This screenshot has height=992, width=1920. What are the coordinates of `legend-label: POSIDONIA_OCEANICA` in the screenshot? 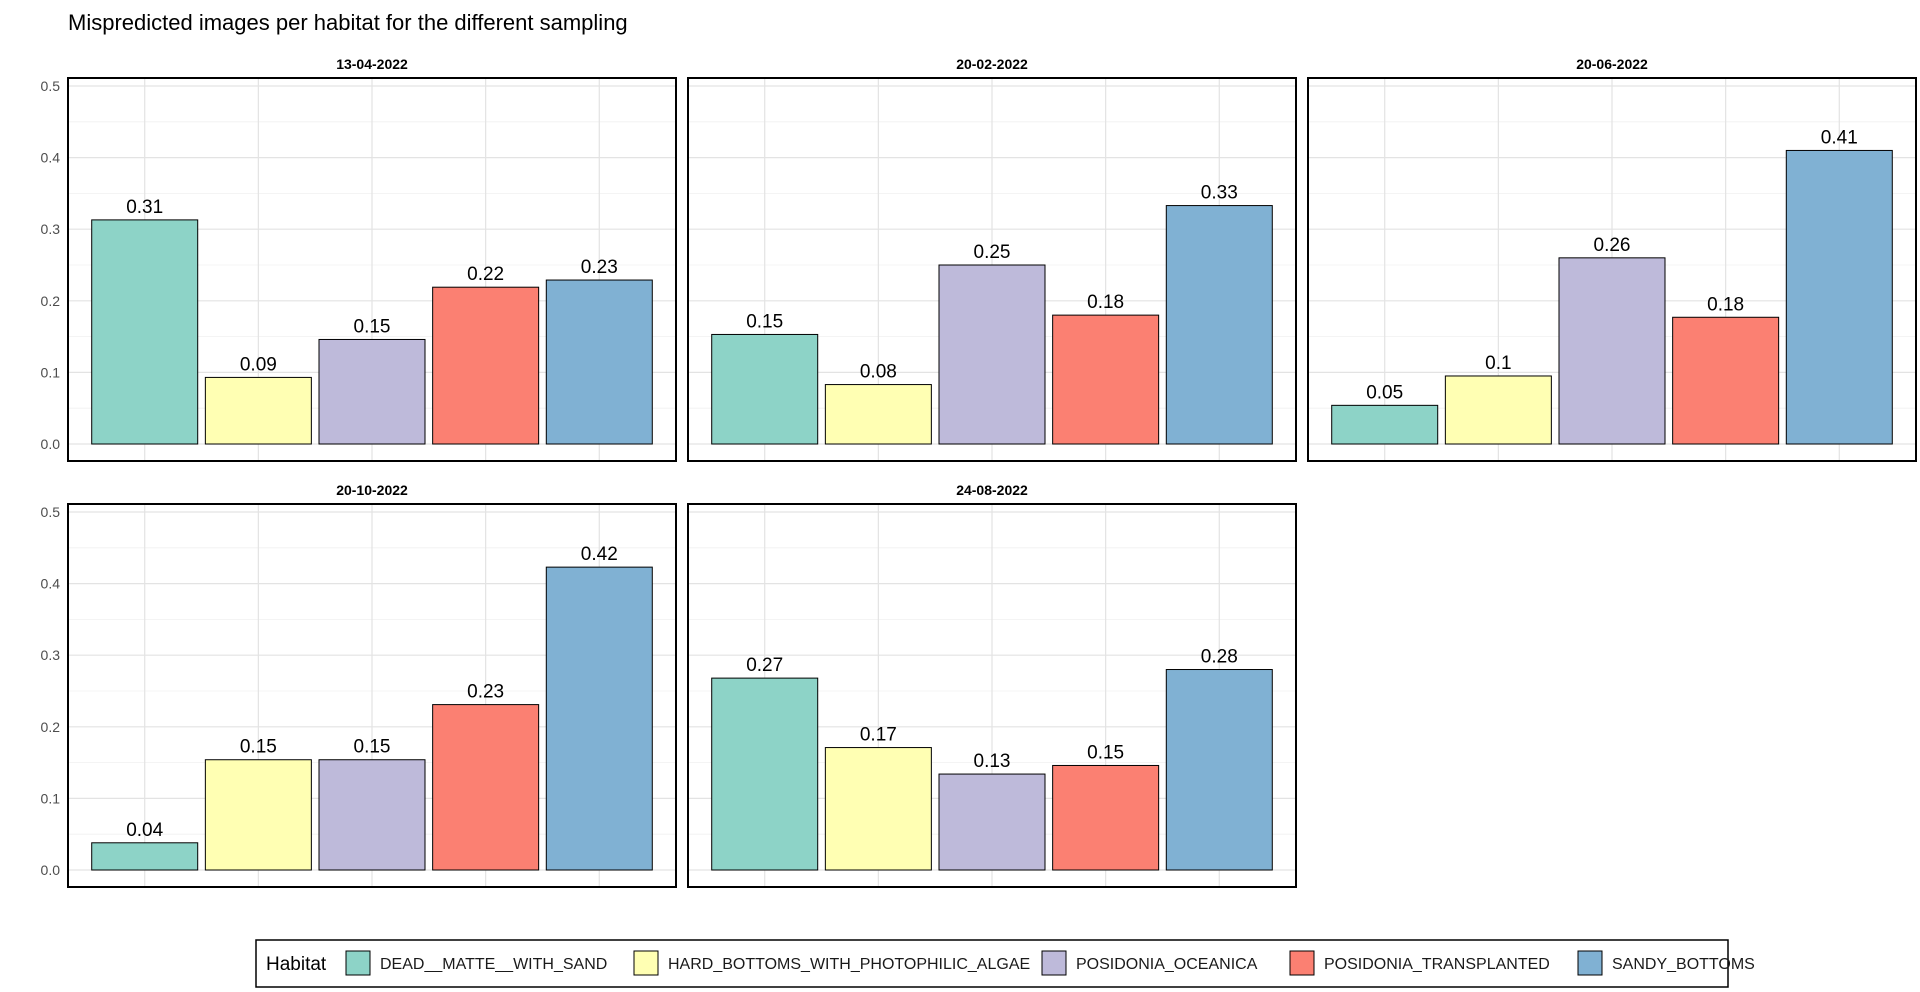 It's located at (1167, 964).